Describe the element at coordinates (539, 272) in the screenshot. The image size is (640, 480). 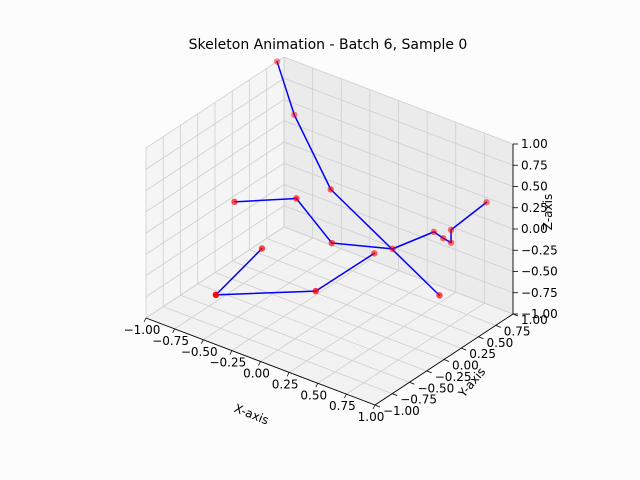
I see `z-tick-label: −0.50` at that location.